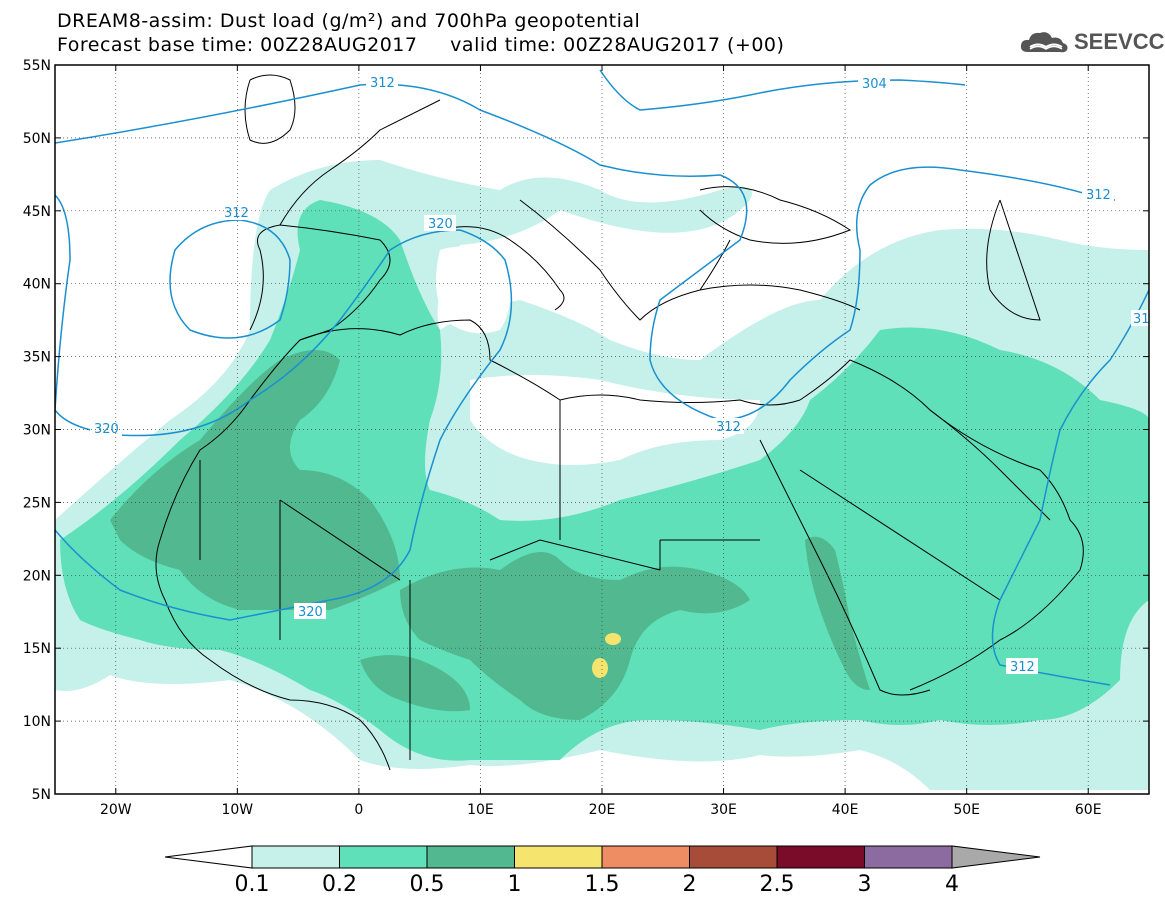 This screenshot has width=1165, height=907. I want to click on colorbar-tick-label: 4, so click(952, 884).